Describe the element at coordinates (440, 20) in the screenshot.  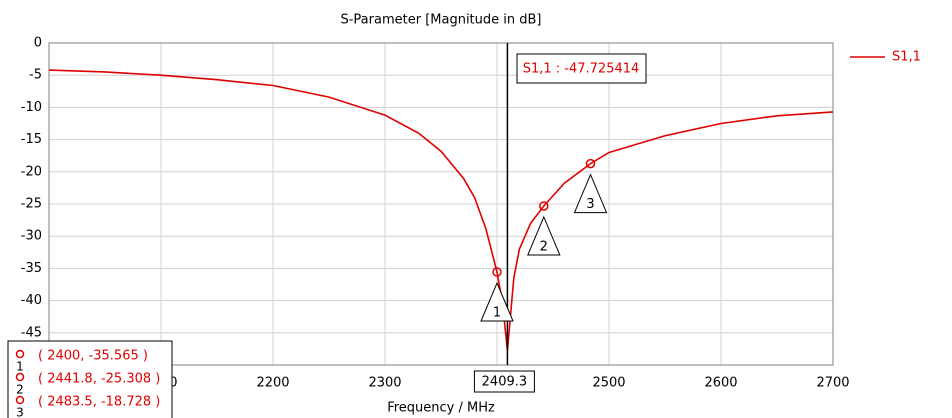
I see `chart-title: S-Parameter [Magnitude in dB]` at that location.